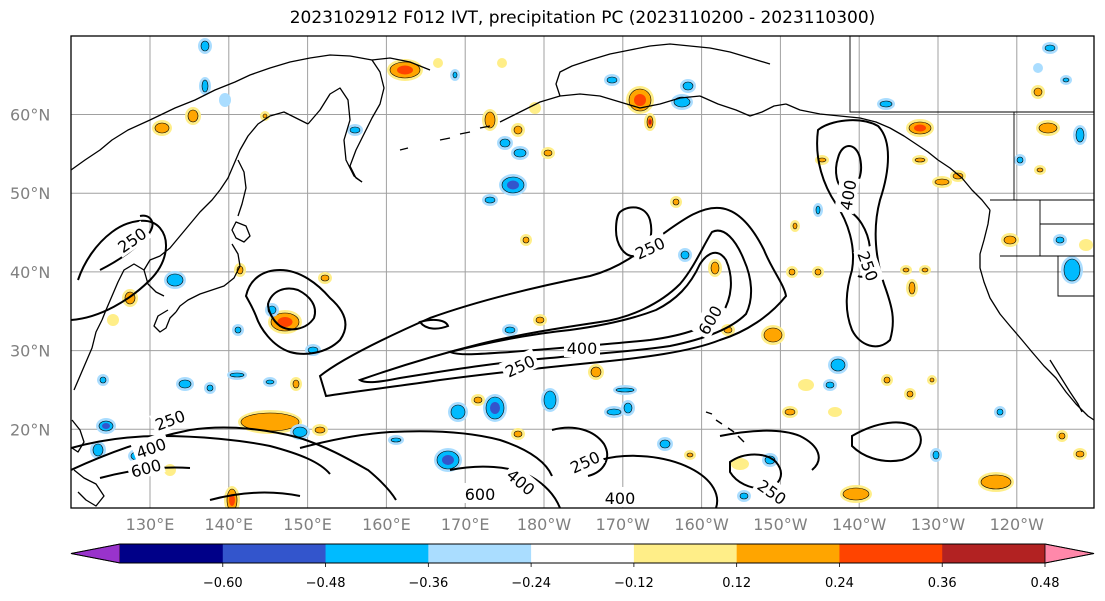 This screenshot has width=1105, height=601. I want to click on colorbar-tick-label: 0.36, so click(942, 583).